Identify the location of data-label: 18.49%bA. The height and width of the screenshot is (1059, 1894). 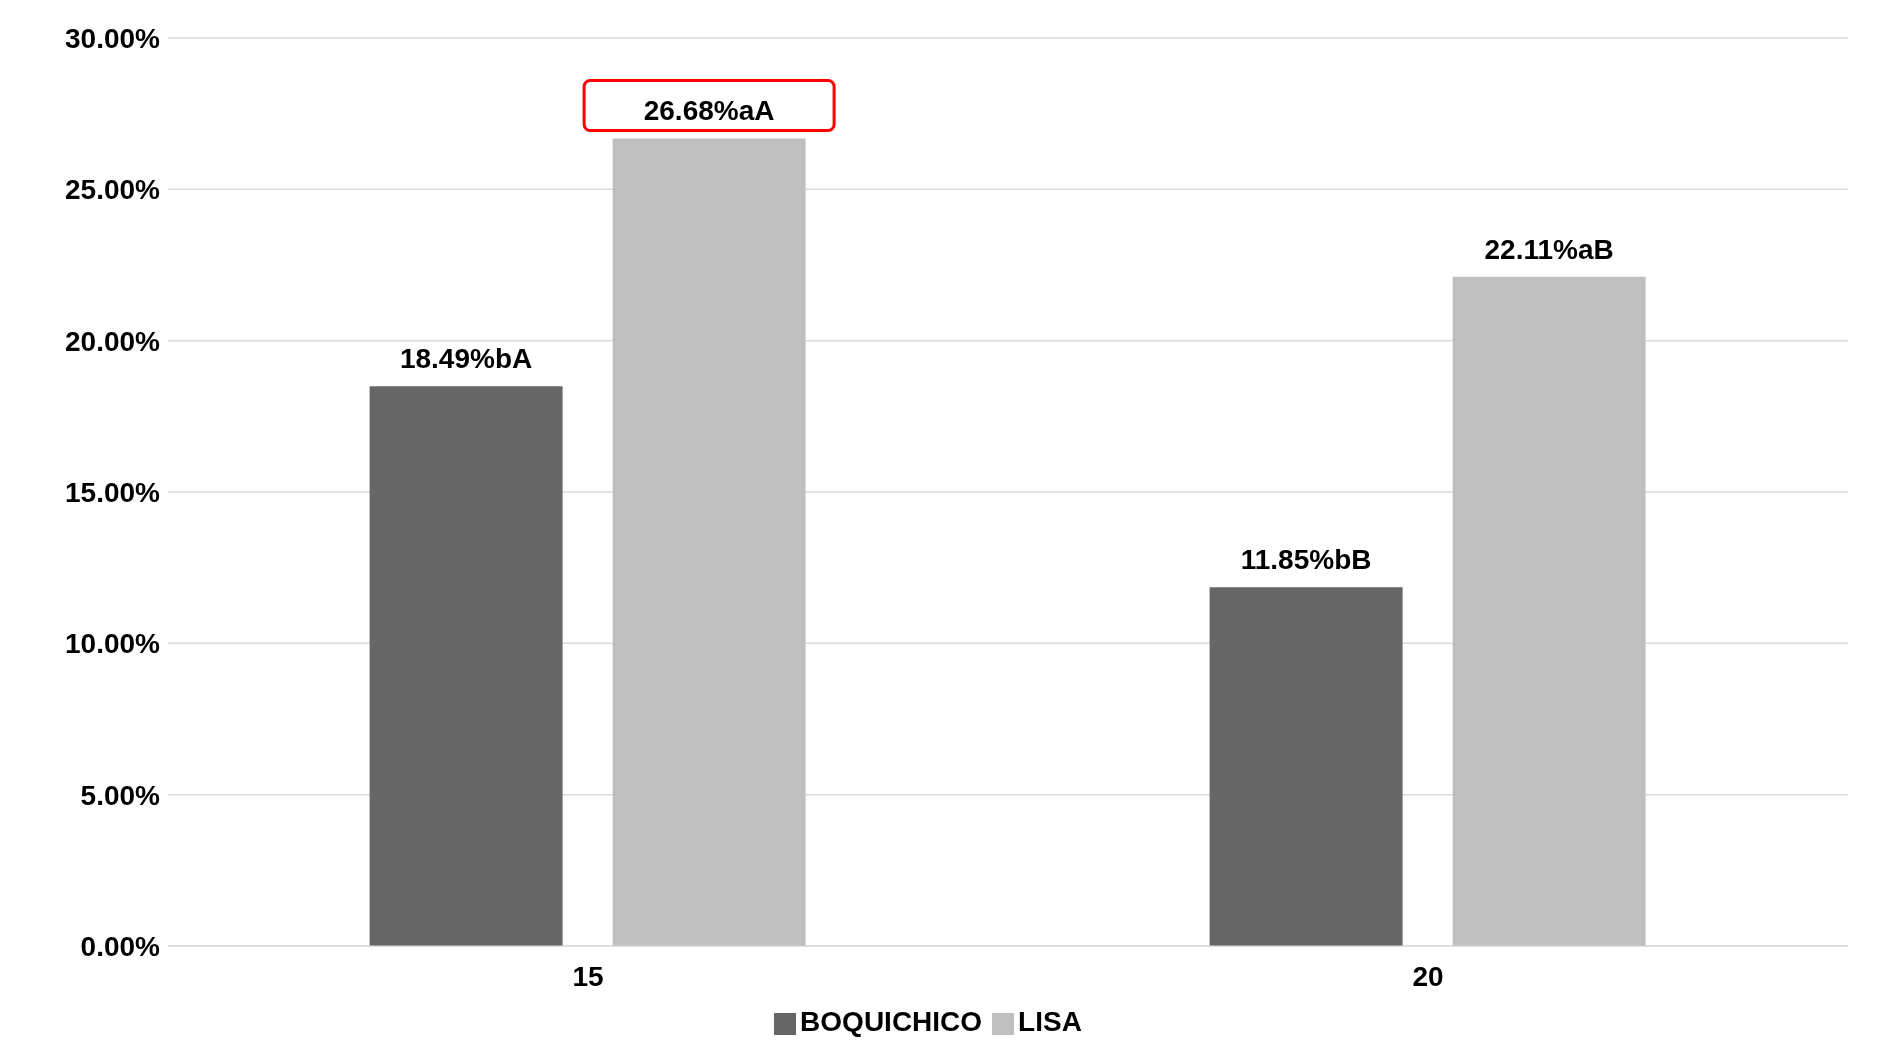
(466, 359).